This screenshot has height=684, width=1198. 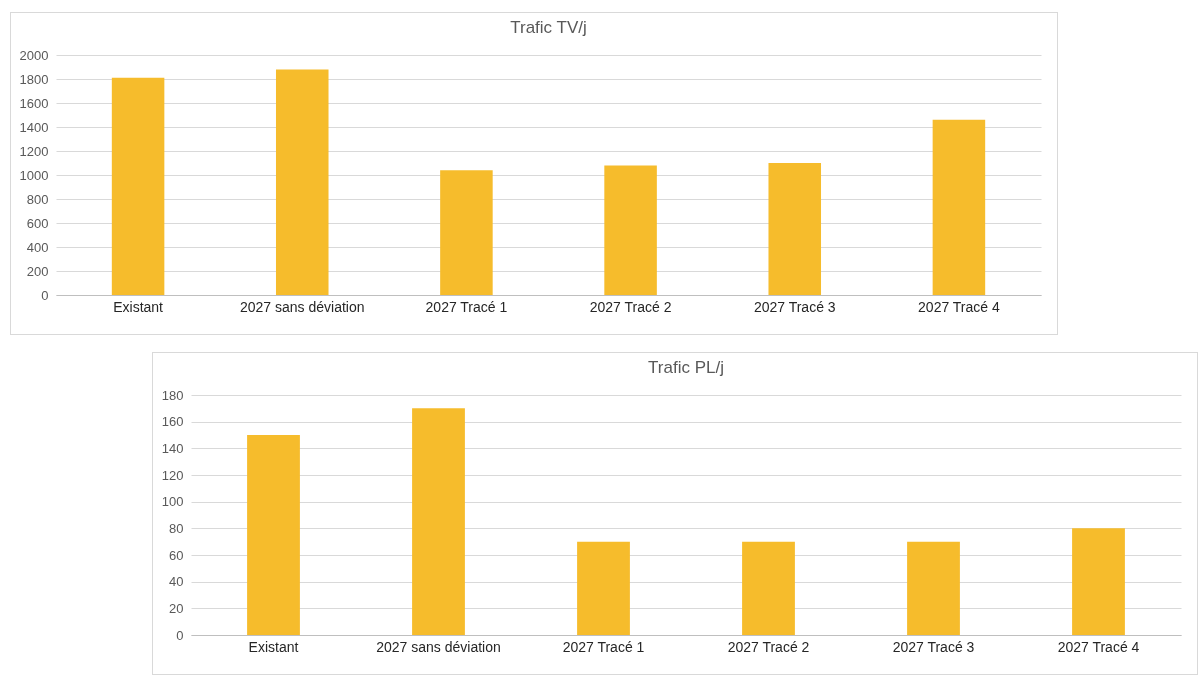 What do you see at coordinates (172, 448) in the screenshot?
I see `y-tick-label: 140` at bounding box center [172, 448].